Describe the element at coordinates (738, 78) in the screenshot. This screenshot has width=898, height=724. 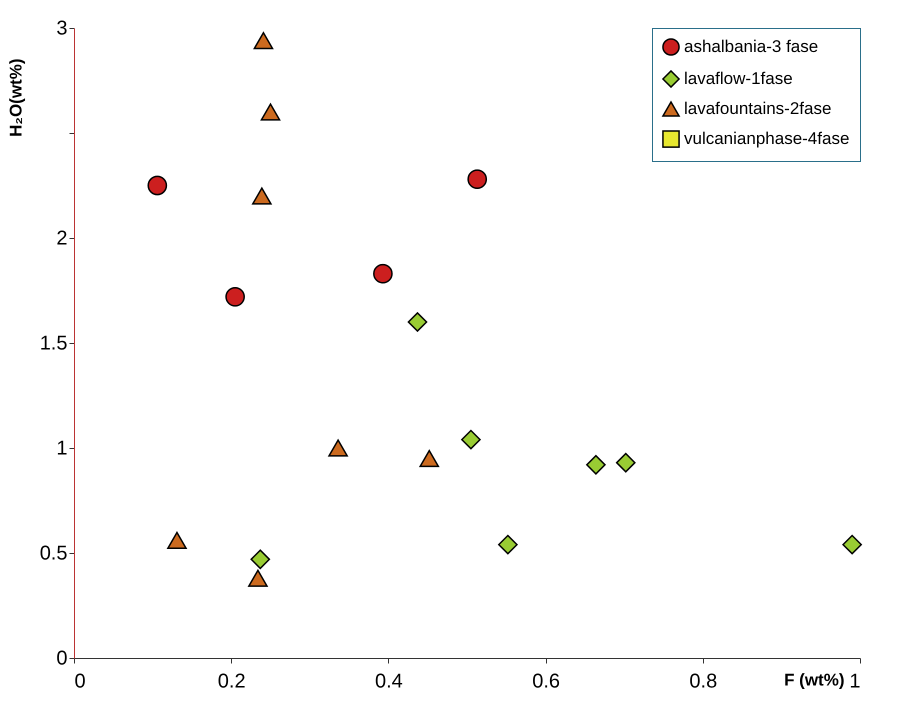
I see `legend-label: lavaflow-1fase` at that location.